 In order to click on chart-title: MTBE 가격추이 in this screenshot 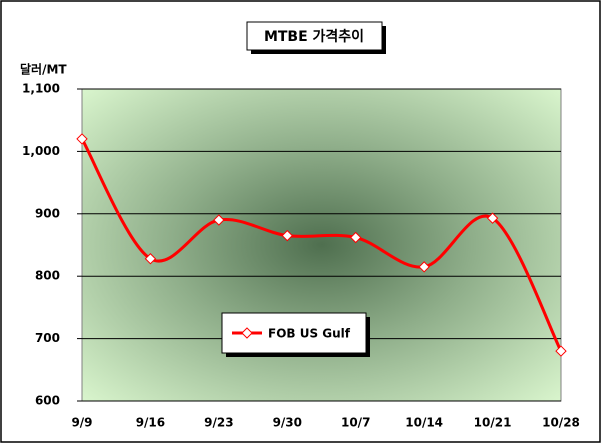, I will do `click(314, 36)`.